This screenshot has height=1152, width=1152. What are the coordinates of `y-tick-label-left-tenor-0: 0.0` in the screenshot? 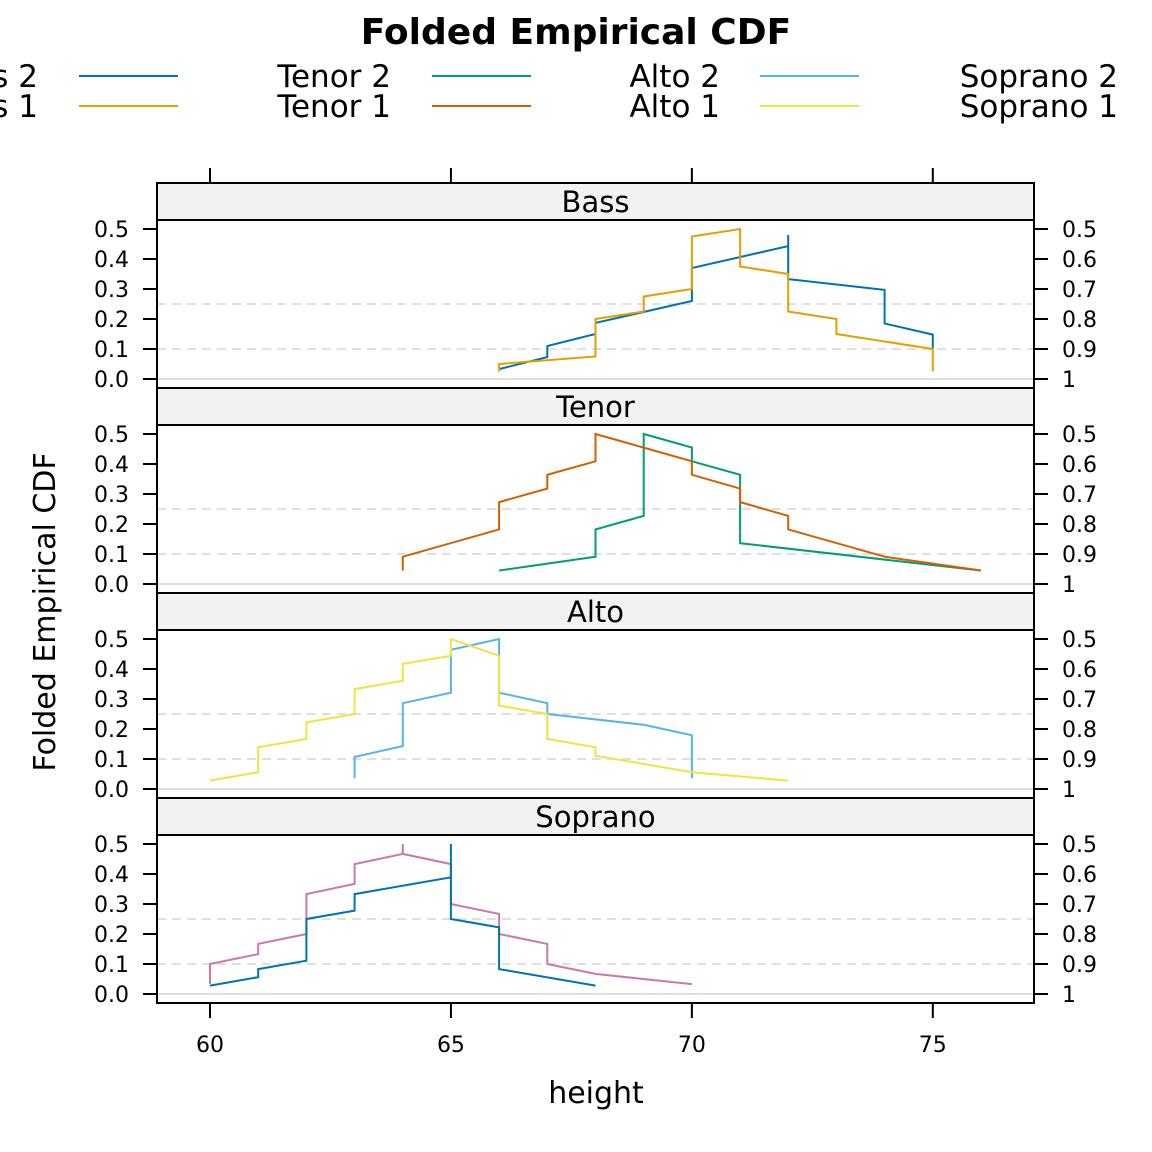 It's located at (111, 585).